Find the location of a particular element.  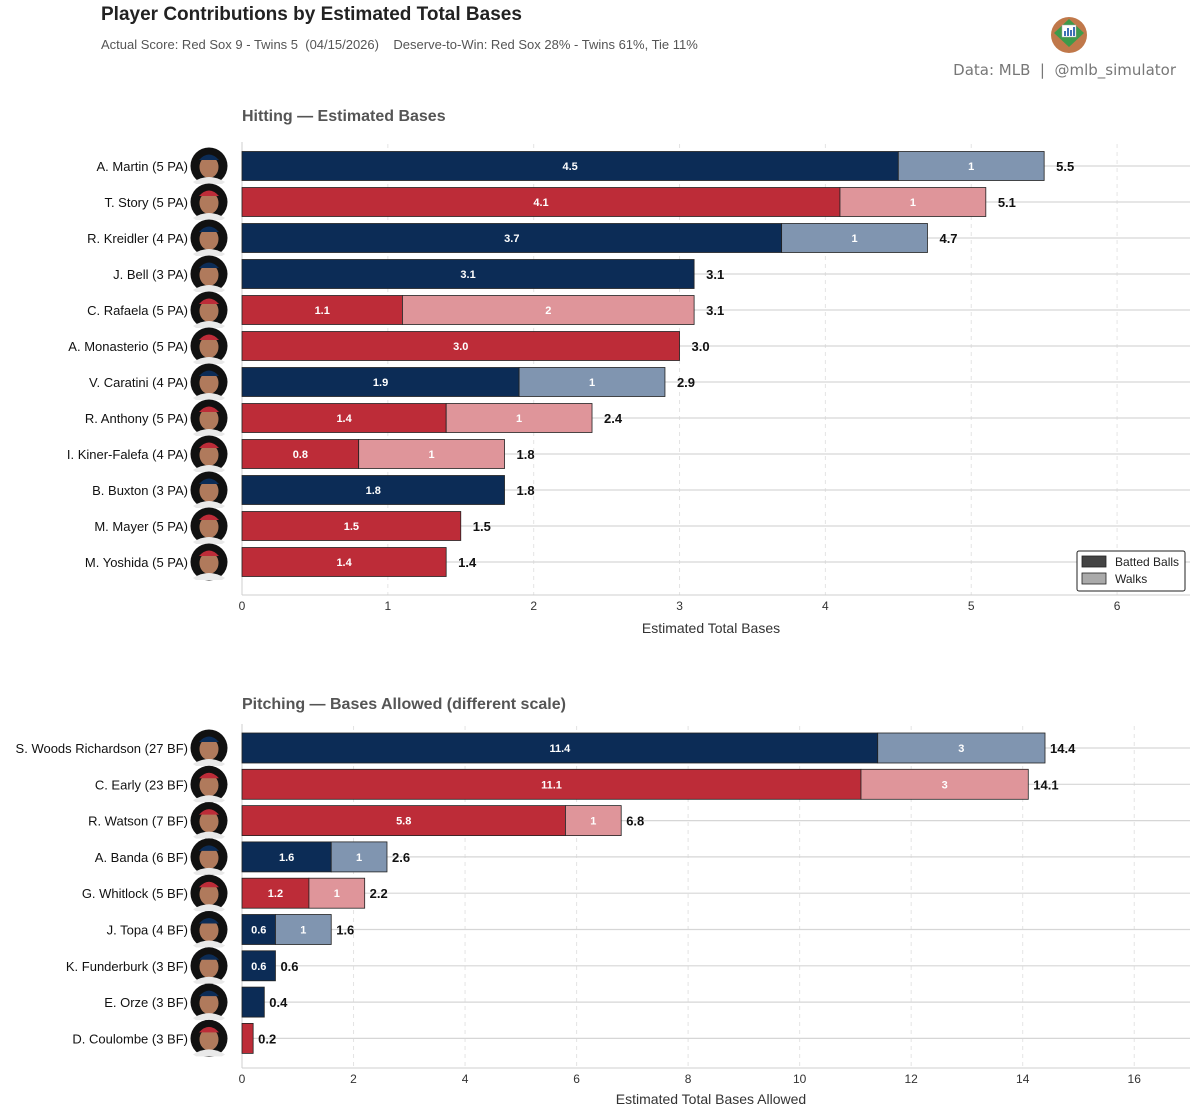

legend-entry: Batted Balls is located at coordinates (1147, 562).